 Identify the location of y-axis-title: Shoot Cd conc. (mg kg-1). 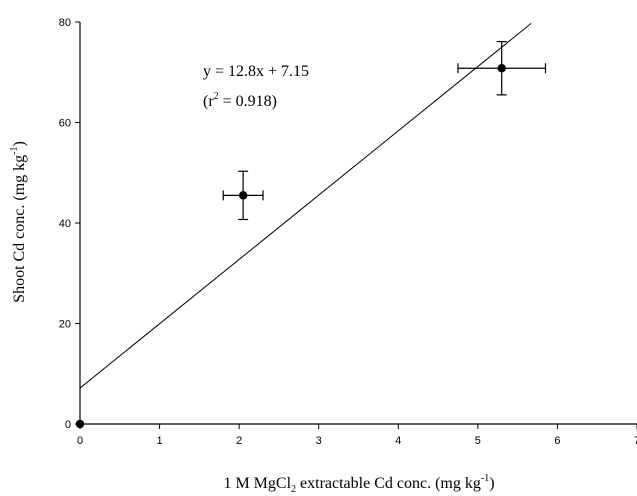
(18, 222).